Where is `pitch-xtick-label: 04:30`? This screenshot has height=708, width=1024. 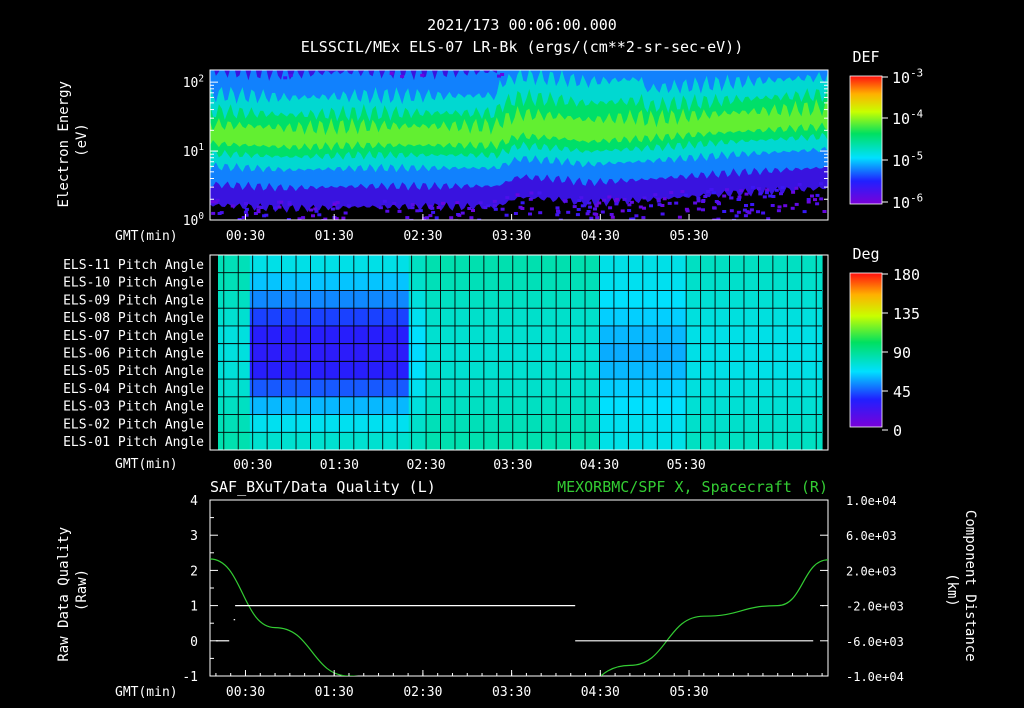
pitch-xtick-label: 04:30 is located at coordinates (599, 465).